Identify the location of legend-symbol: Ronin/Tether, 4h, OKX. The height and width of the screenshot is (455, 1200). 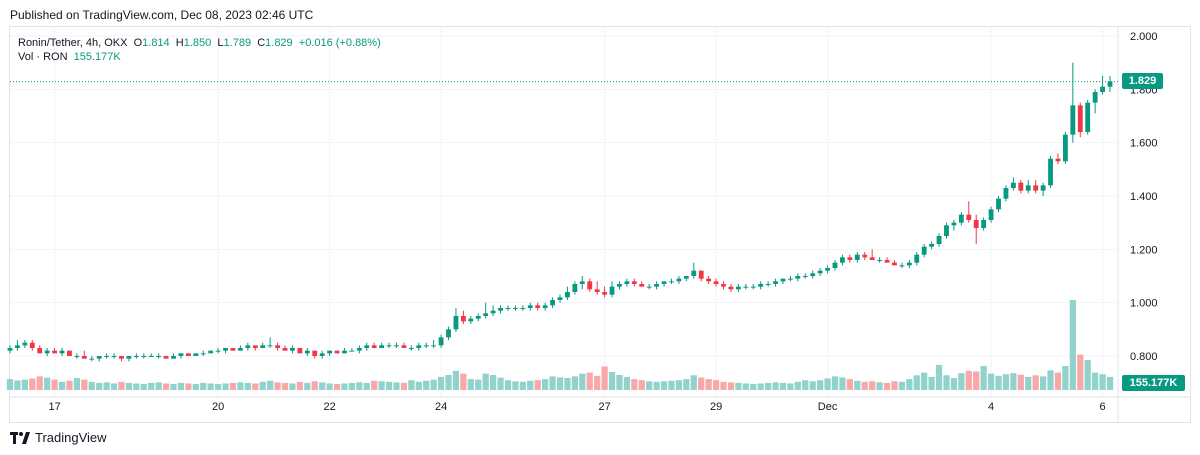
(73, 43).